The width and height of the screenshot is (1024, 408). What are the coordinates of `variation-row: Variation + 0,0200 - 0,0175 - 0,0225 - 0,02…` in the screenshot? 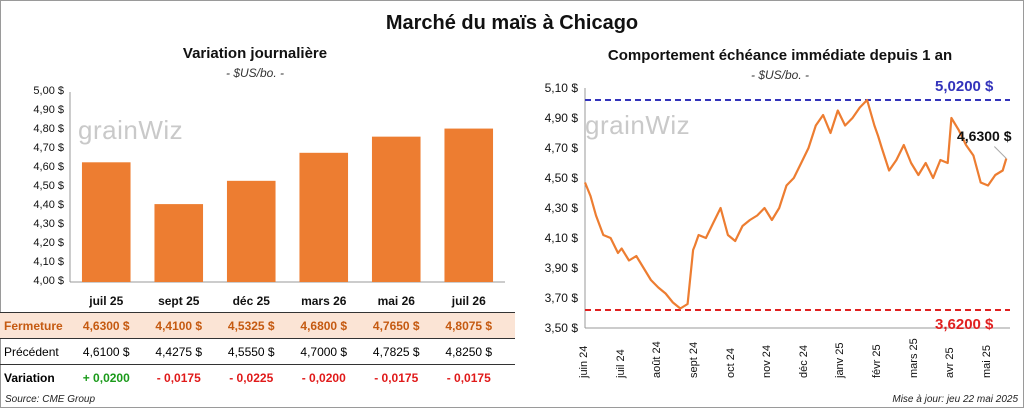 It's located at (257, 377).